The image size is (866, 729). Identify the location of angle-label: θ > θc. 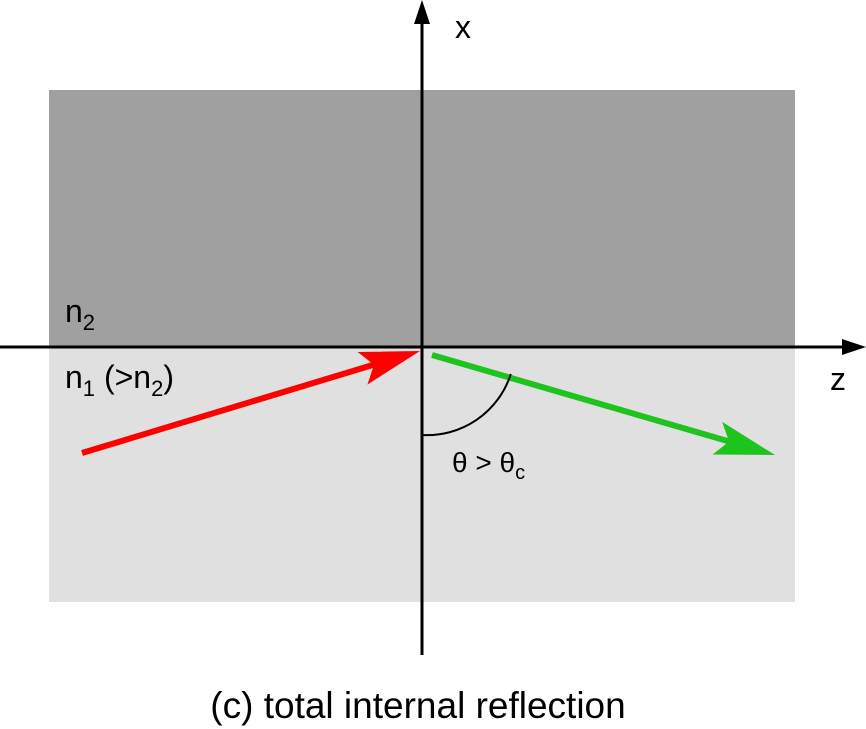
(488, 465).